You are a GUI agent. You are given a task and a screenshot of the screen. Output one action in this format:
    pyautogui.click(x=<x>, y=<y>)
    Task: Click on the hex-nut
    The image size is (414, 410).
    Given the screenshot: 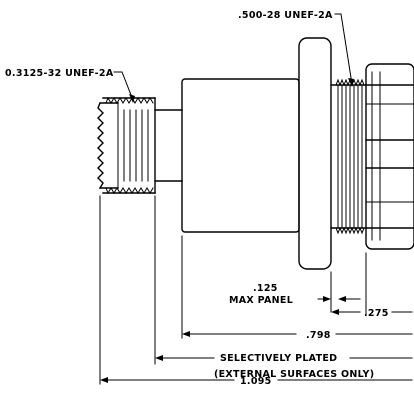 What is the action you would take?
    pyautogui.click(x=389, y=156)
    